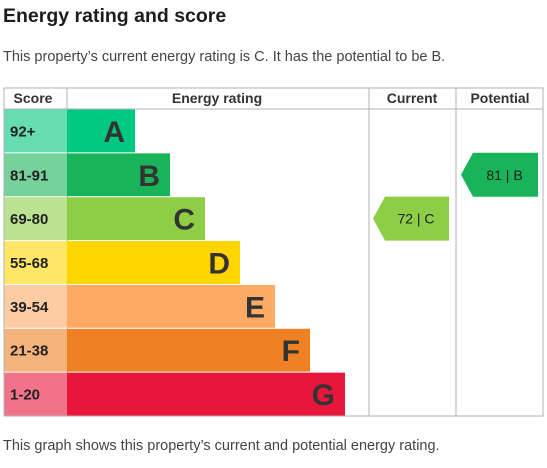 This screenshot has height=468, width=547. Describe the element at coordinates (114, 132) in the screenshot. I see `band-letter-a: A` at that location.